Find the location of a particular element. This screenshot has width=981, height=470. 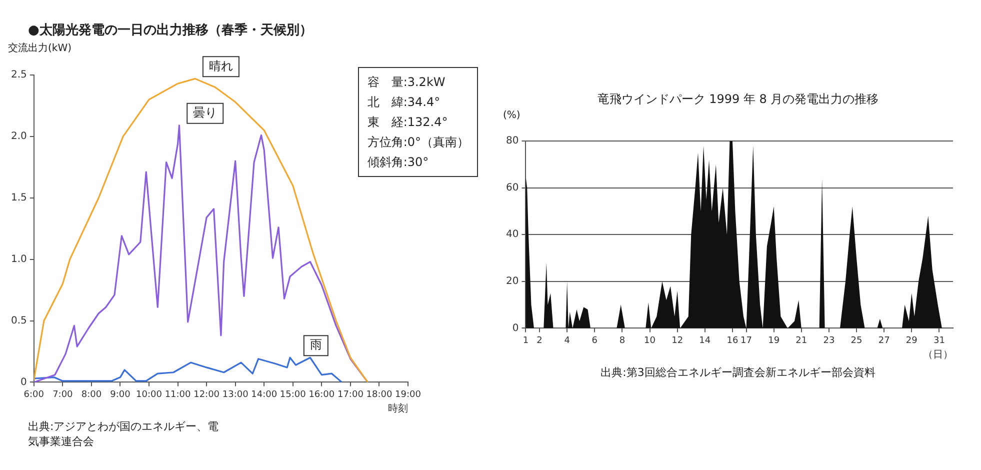

x-tick-label: 19:00 is located at coordinates (408, 395).